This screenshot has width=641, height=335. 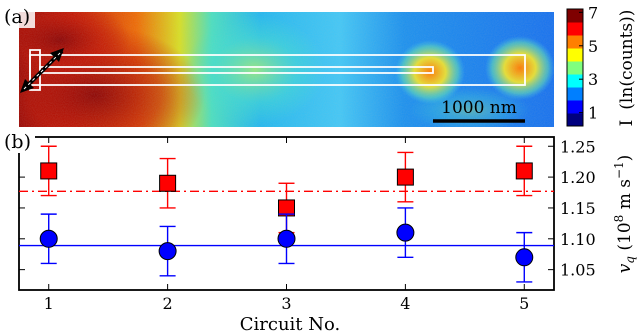 What do you see at coordinates (593, 12) in the screenshot?
I see `colorbar-tick-label: 7` at bounding box center [593, 12].